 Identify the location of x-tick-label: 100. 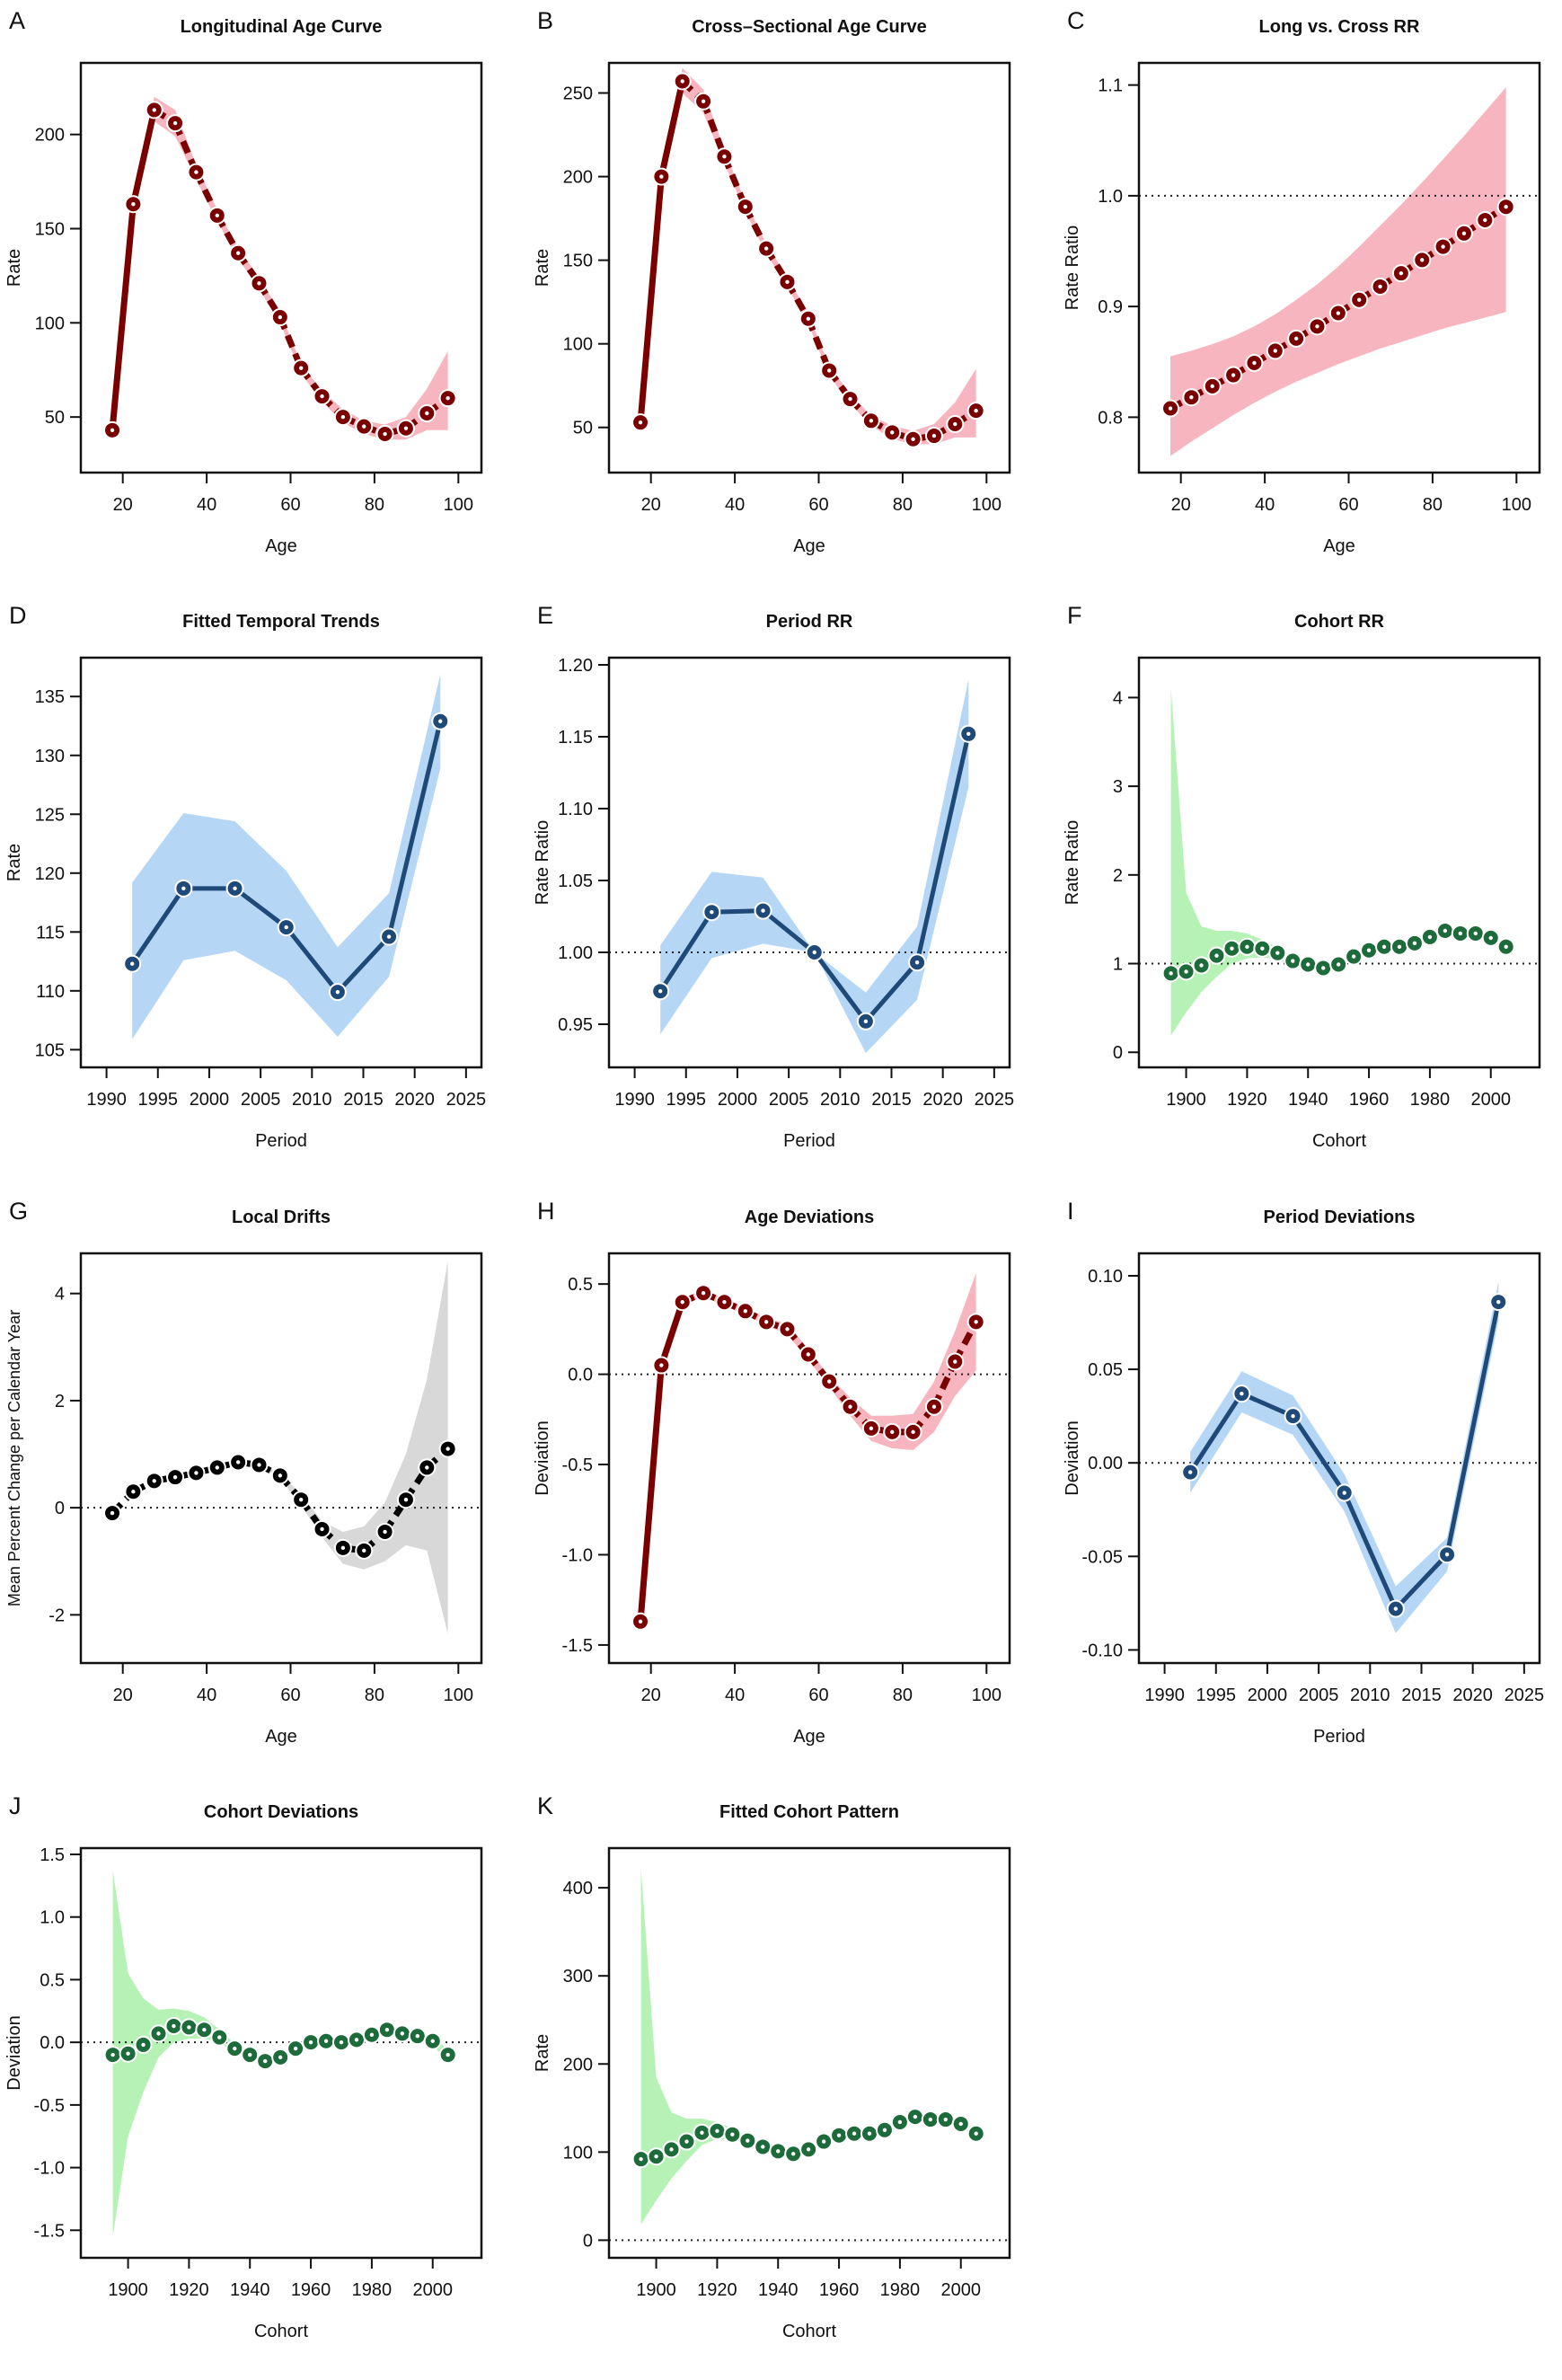
(459, 1695).